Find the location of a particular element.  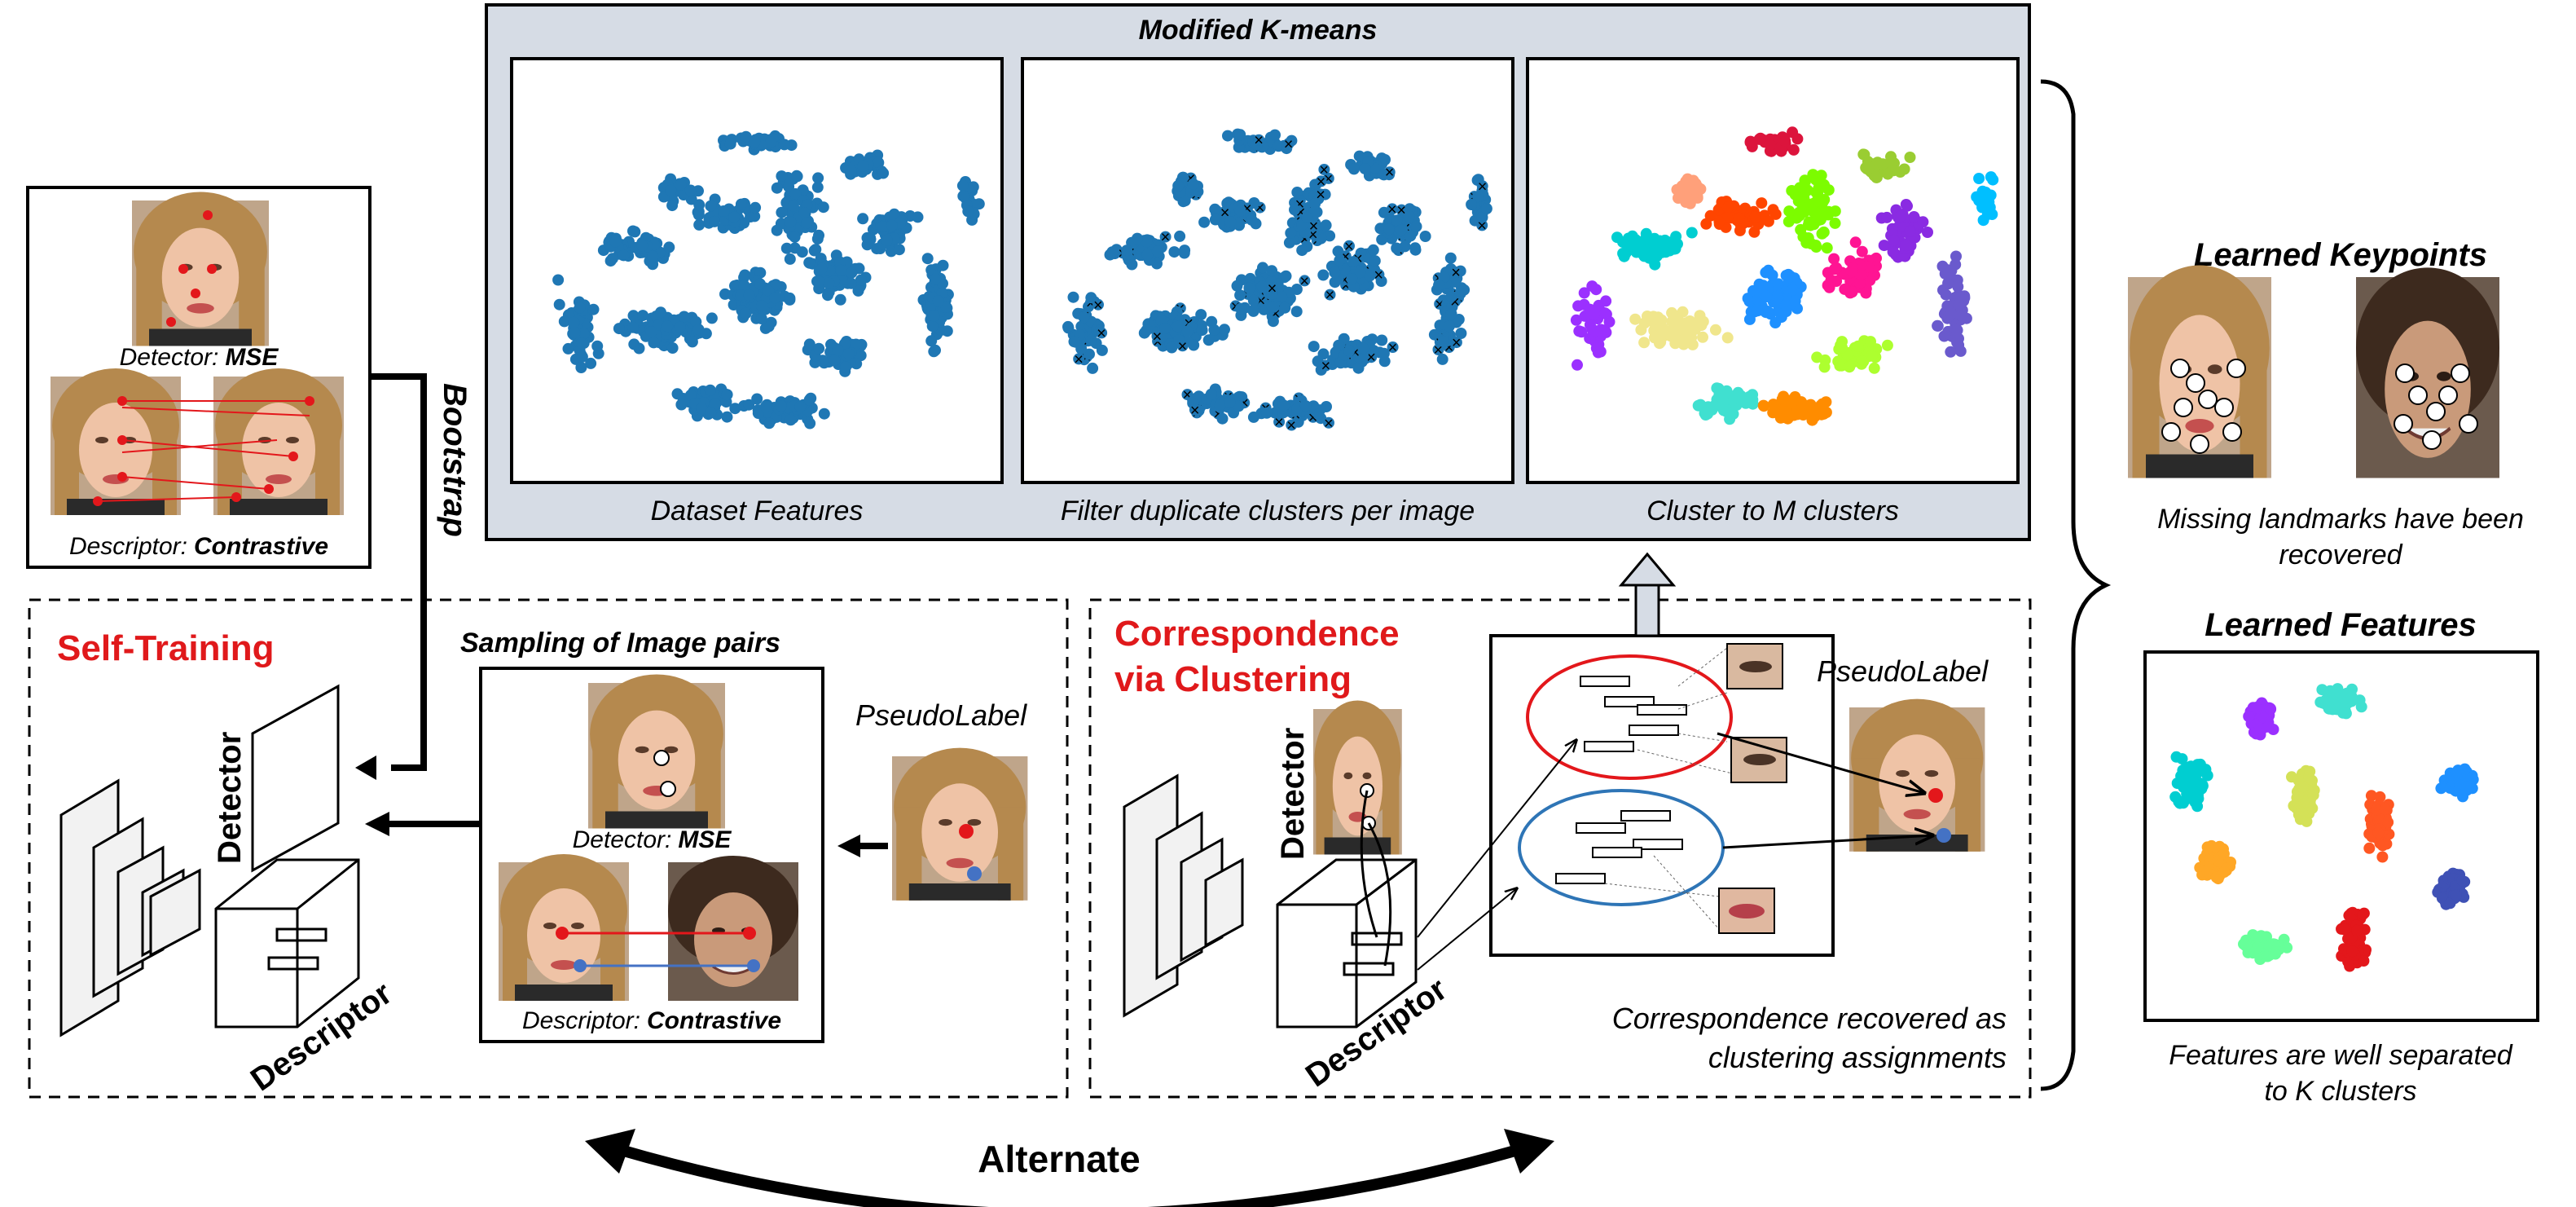

bootstrap-face-detector is located at coordinates (200, 269).